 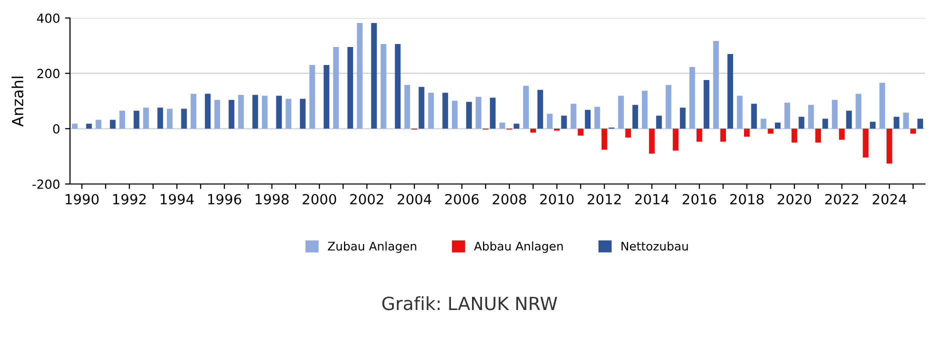 What do you see at coordinates (372, 247) in the screenshot?
I see `legend-label: Zubau Anlagen` at bounding box center [372, 247].